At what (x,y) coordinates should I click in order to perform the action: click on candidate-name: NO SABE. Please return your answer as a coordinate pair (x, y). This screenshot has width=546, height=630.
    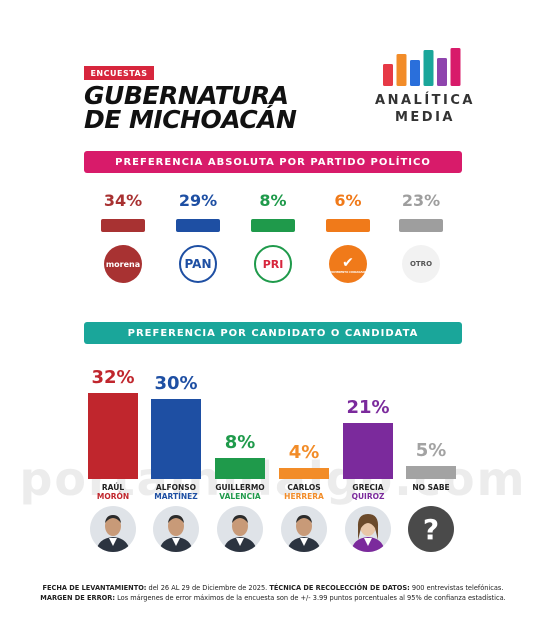
    Looking at the image, I should click on (431, 487).